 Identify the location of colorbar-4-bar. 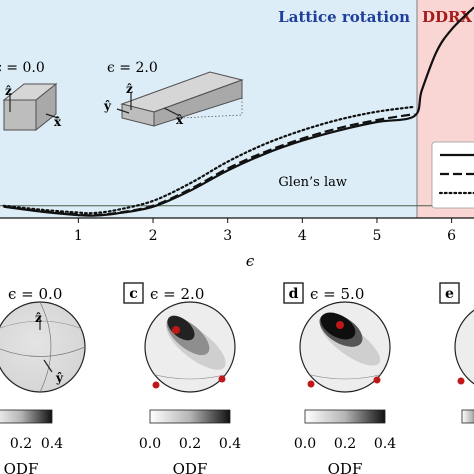
(467, 416).